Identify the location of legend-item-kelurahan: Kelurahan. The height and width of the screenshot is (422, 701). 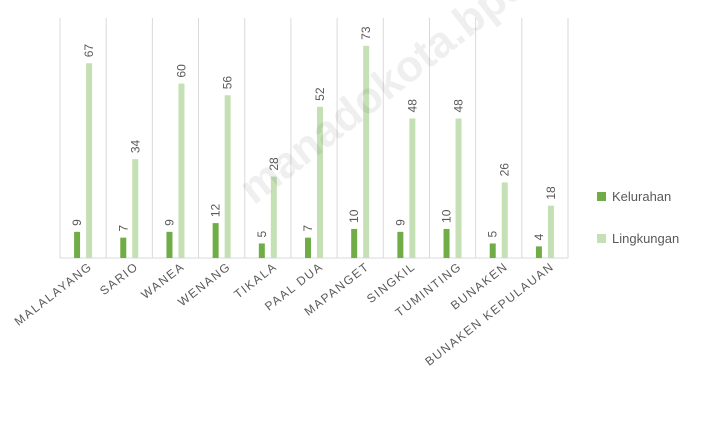
(638, 196).